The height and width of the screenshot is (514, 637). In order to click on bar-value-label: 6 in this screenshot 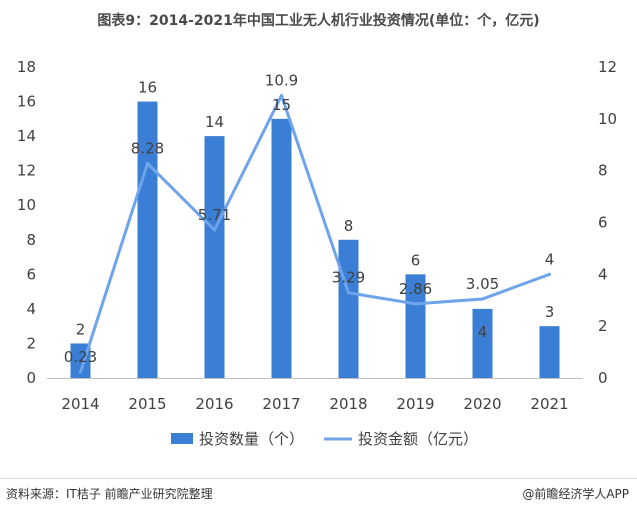, I will do `click(416, 260)`.